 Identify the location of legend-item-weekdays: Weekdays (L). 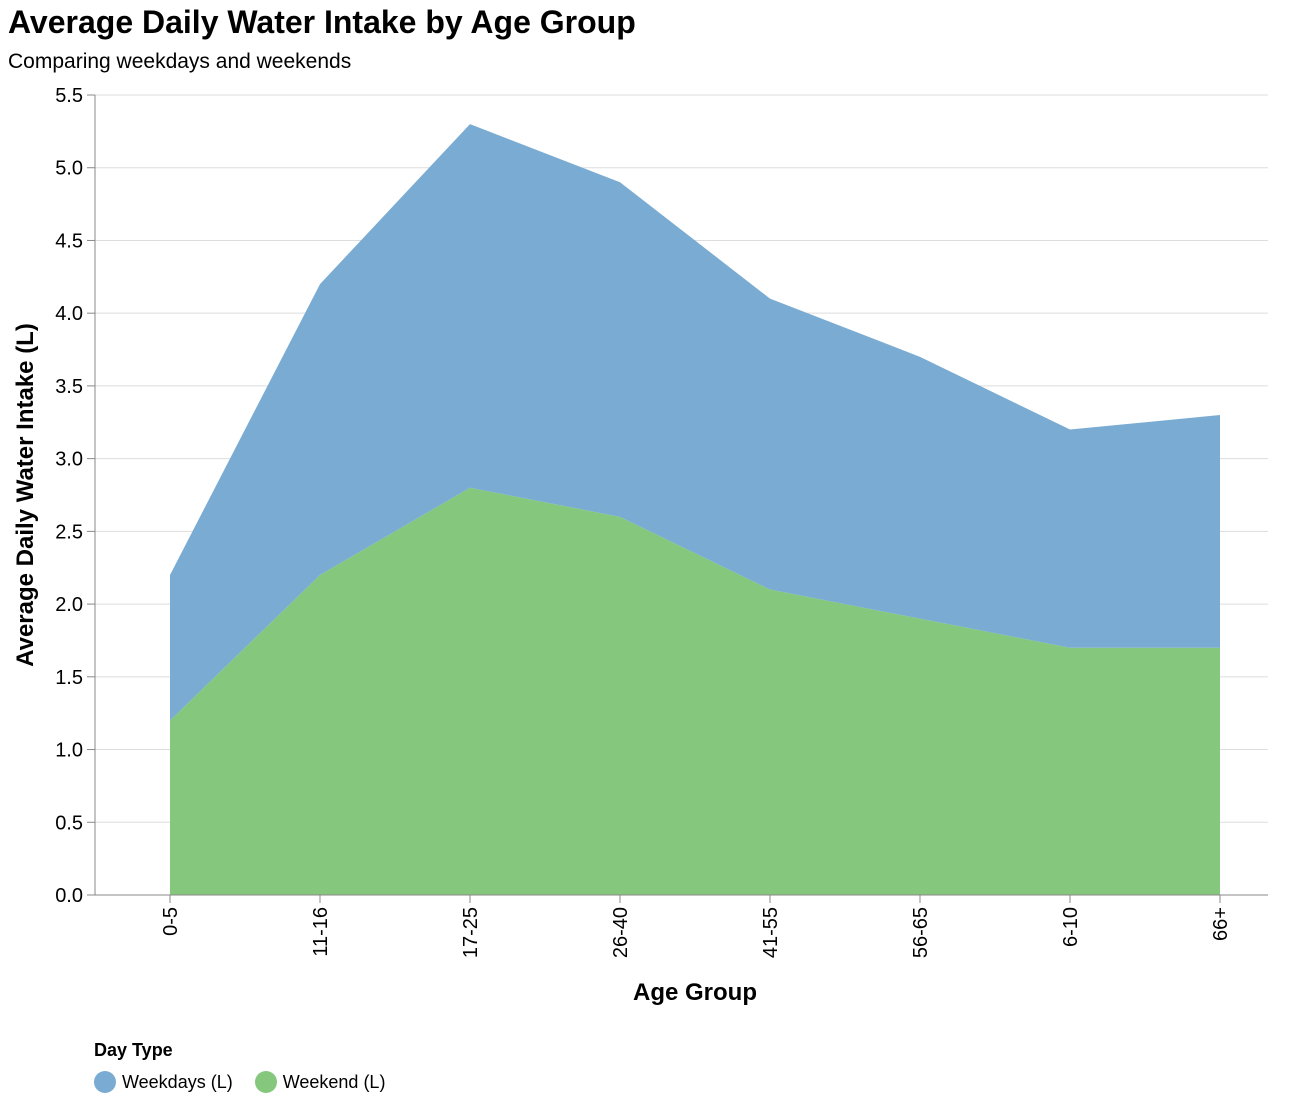
(163, 1082).